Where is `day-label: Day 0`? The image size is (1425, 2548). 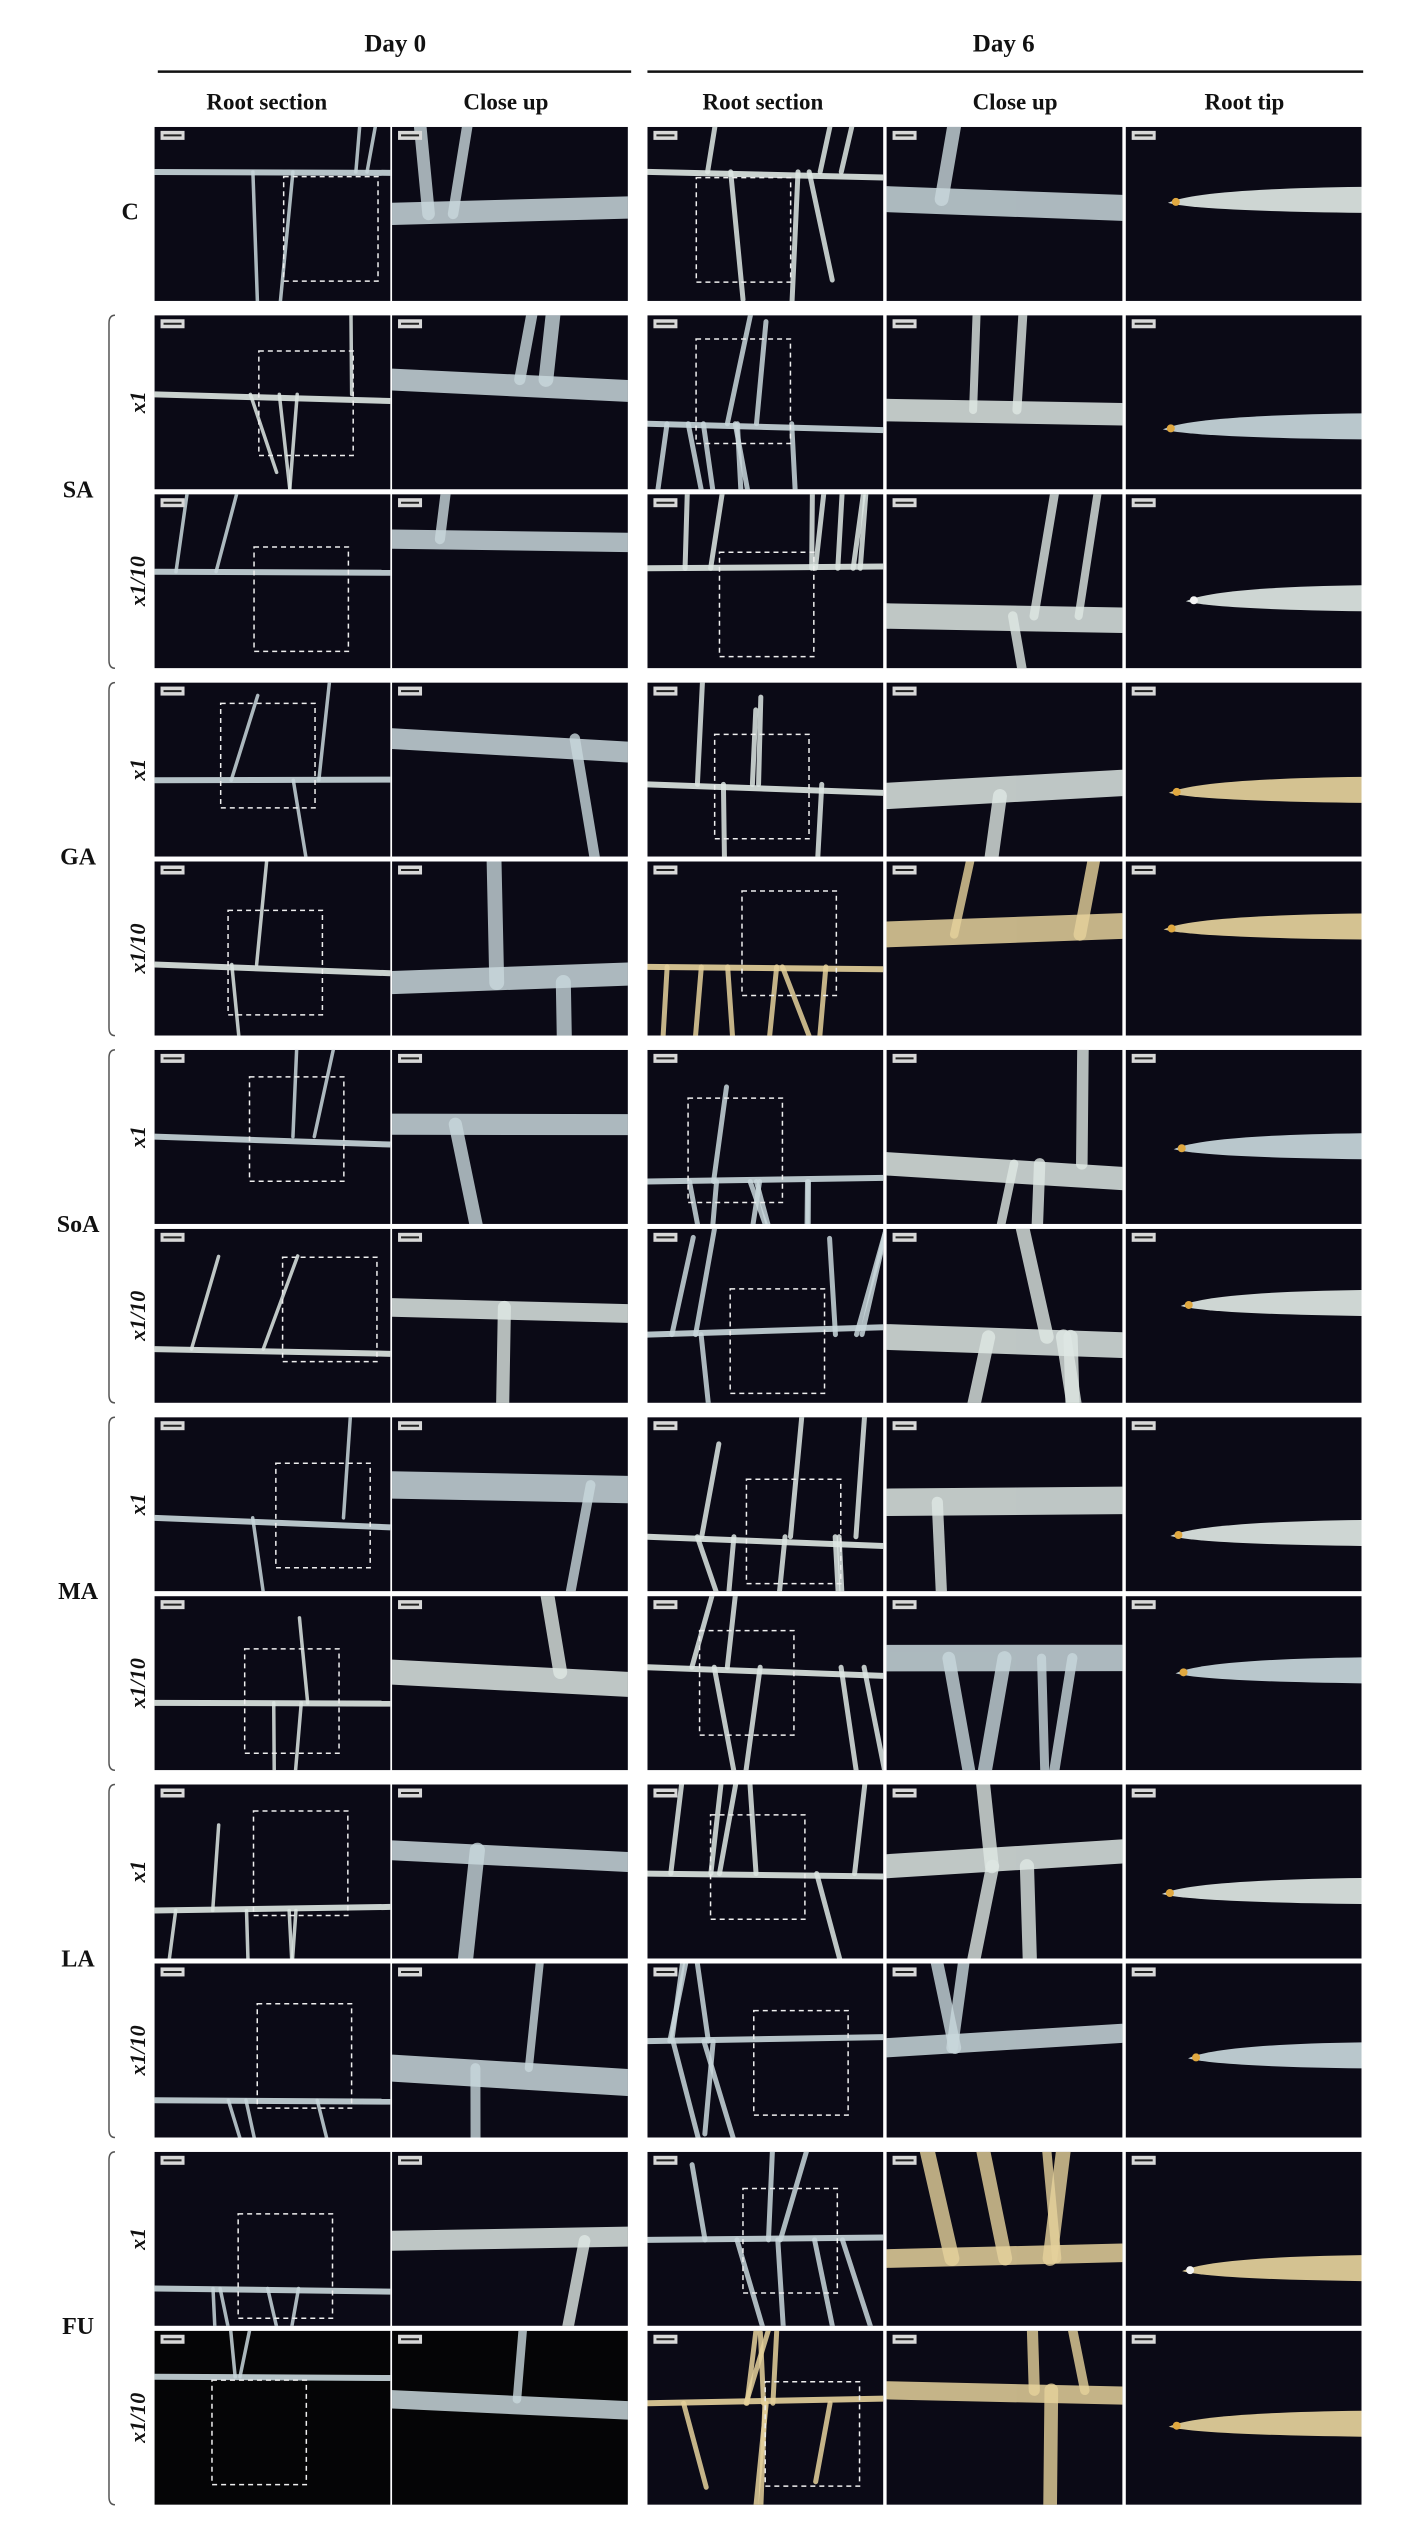 day-label: Day 0 is located at coordinates (395, 43).